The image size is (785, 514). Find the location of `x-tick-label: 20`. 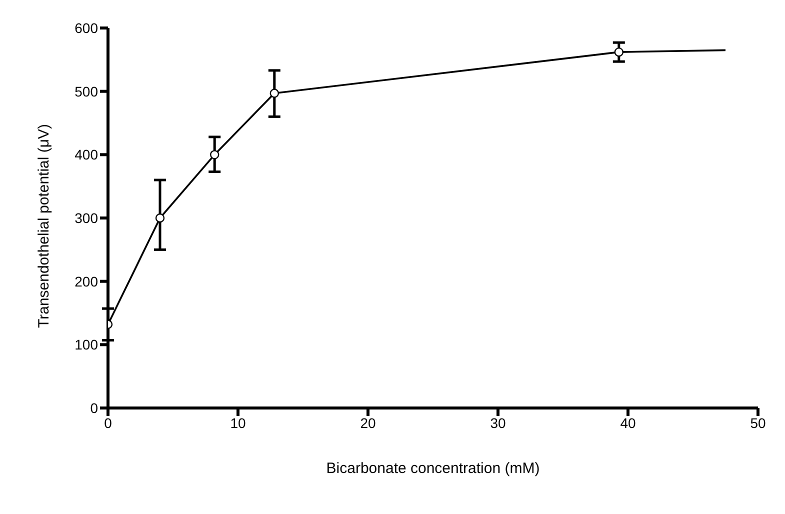

x-tick-label: 20 is located at coordinates (368, 422).